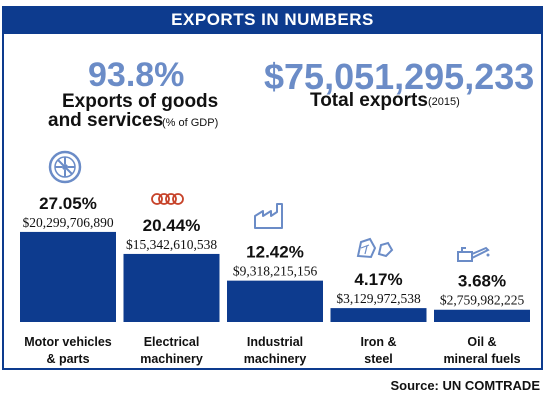  What do you see at coordinates (378, 359) in the screenshot?
I see `category-label: steel` at bounding box center [378, 359].